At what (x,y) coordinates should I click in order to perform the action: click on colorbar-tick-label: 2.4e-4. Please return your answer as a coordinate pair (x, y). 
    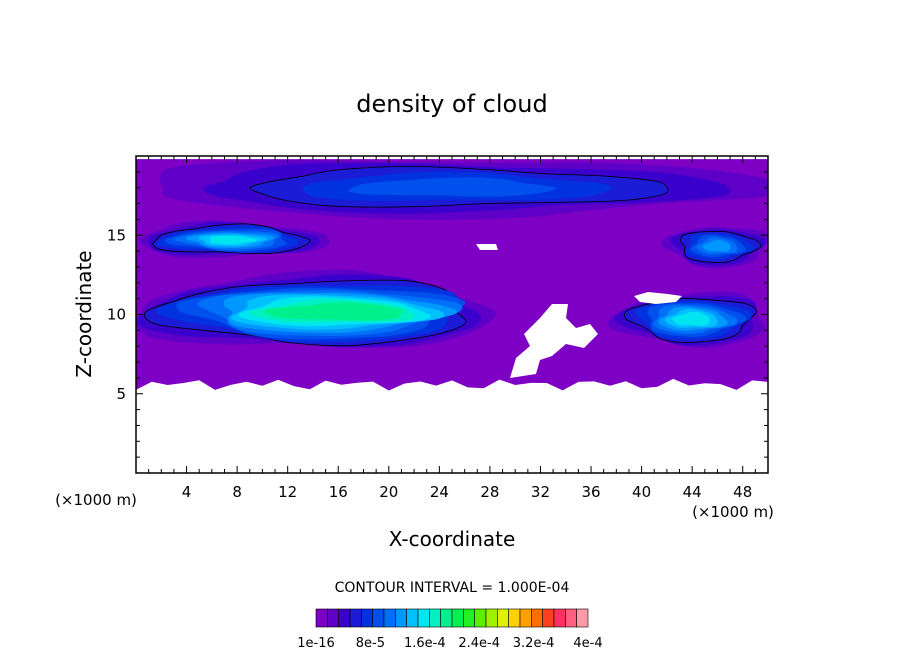
    Looking at the image, I should click on (479, 643).